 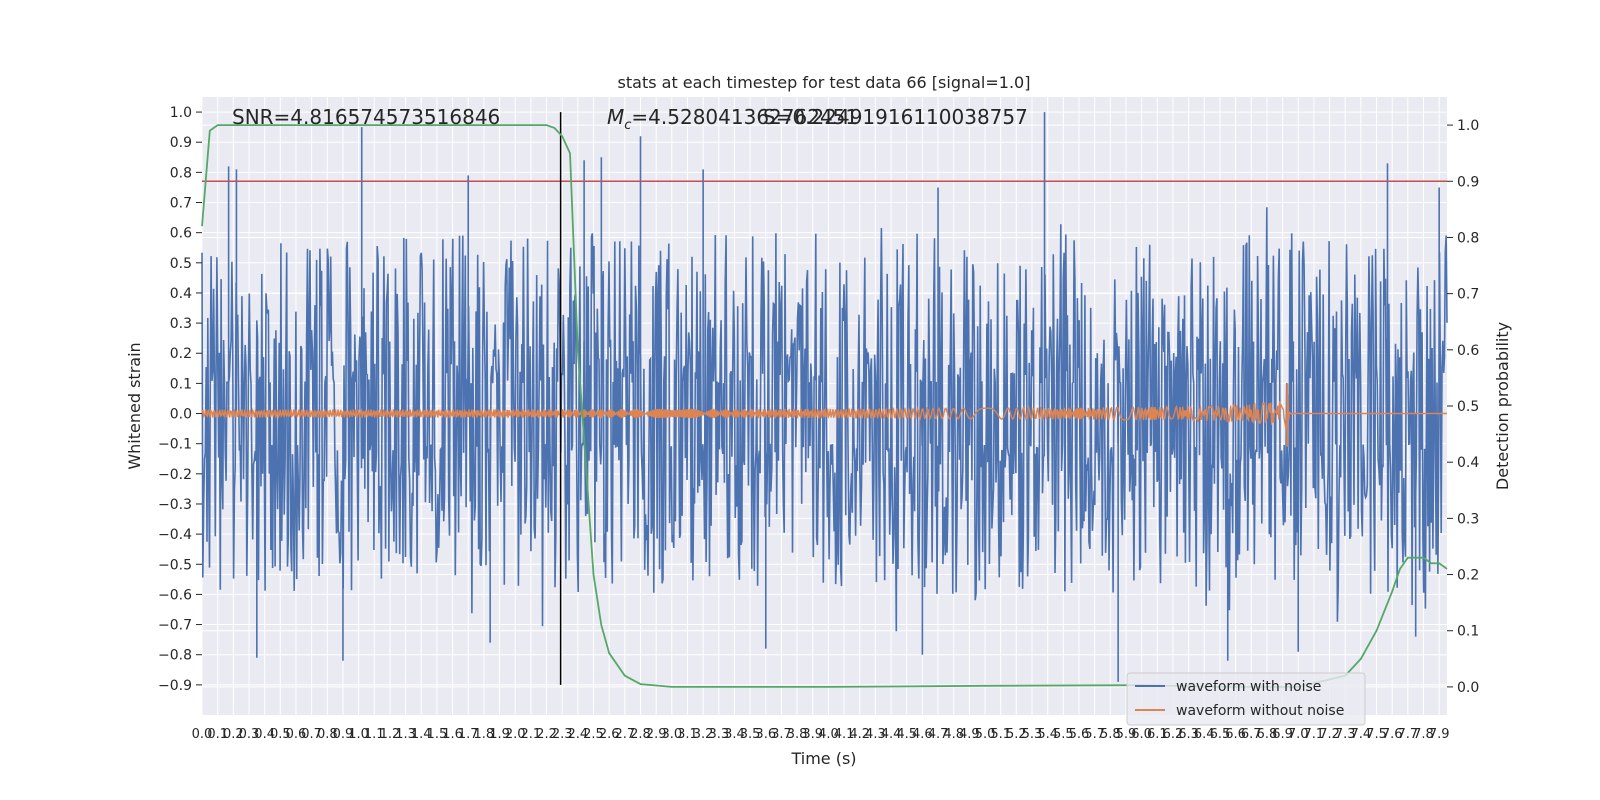 What do you see at coordinates (296, 734) in the screenshot?
I see `x-tick-label: 0.6` at bounding box center [296, 734].